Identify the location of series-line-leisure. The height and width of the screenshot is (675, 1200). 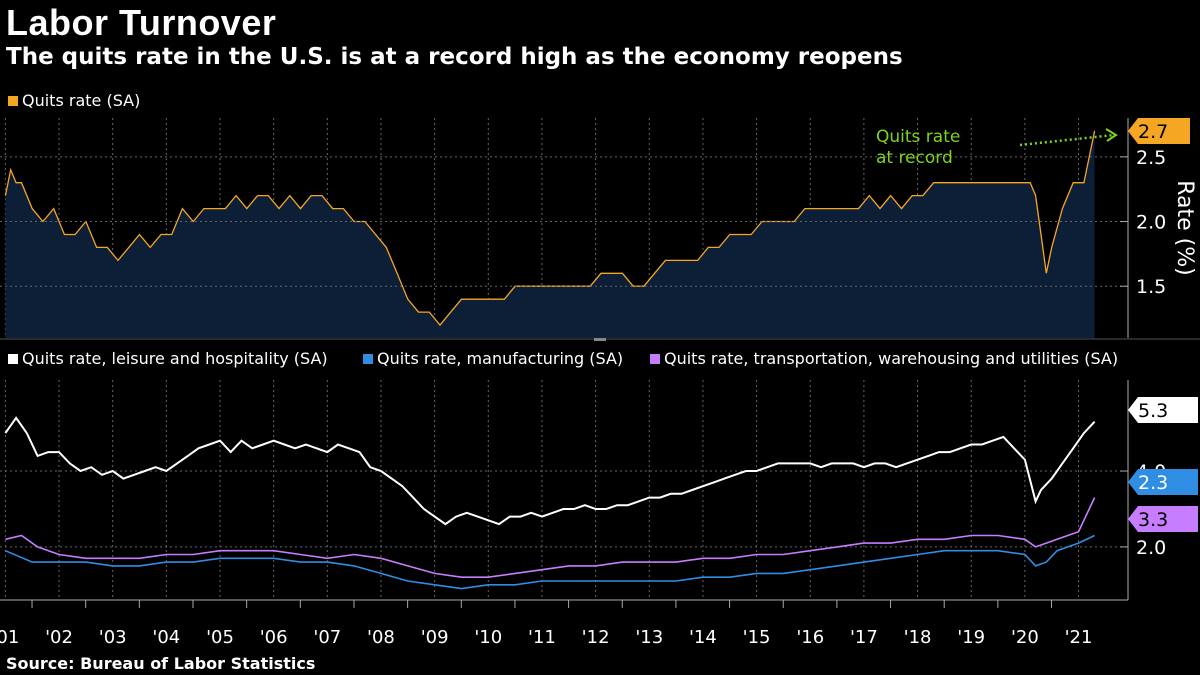
(550, 471).